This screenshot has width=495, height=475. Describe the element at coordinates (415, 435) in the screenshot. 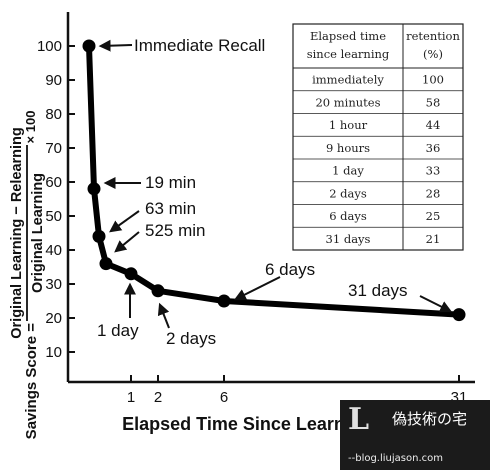

I see `watermark: L 偽技術の宅 --blog.liujason.com` at that location.